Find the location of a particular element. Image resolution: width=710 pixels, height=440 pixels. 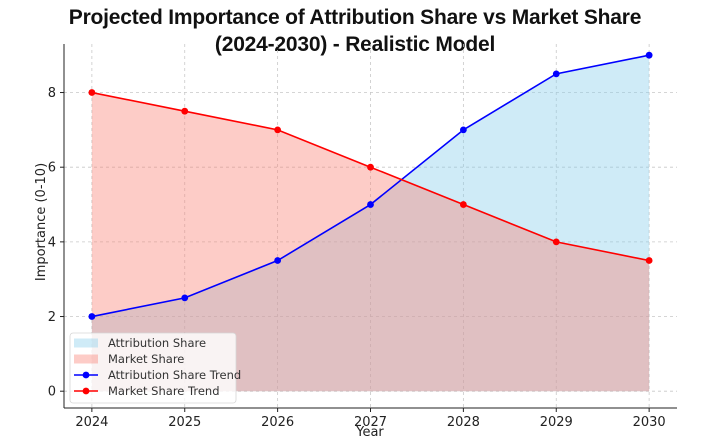

point-attribution-share-trend-2029 is located at coordinates (556, 74).